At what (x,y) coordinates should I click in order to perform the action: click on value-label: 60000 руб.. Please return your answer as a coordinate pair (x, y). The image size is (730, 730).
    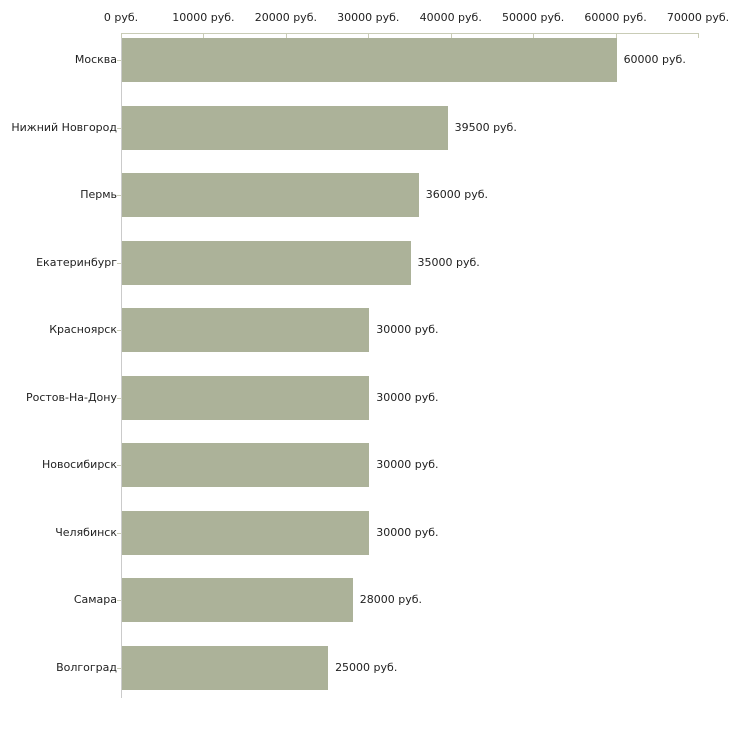
    Looking at the image, I should click on (654, 59).